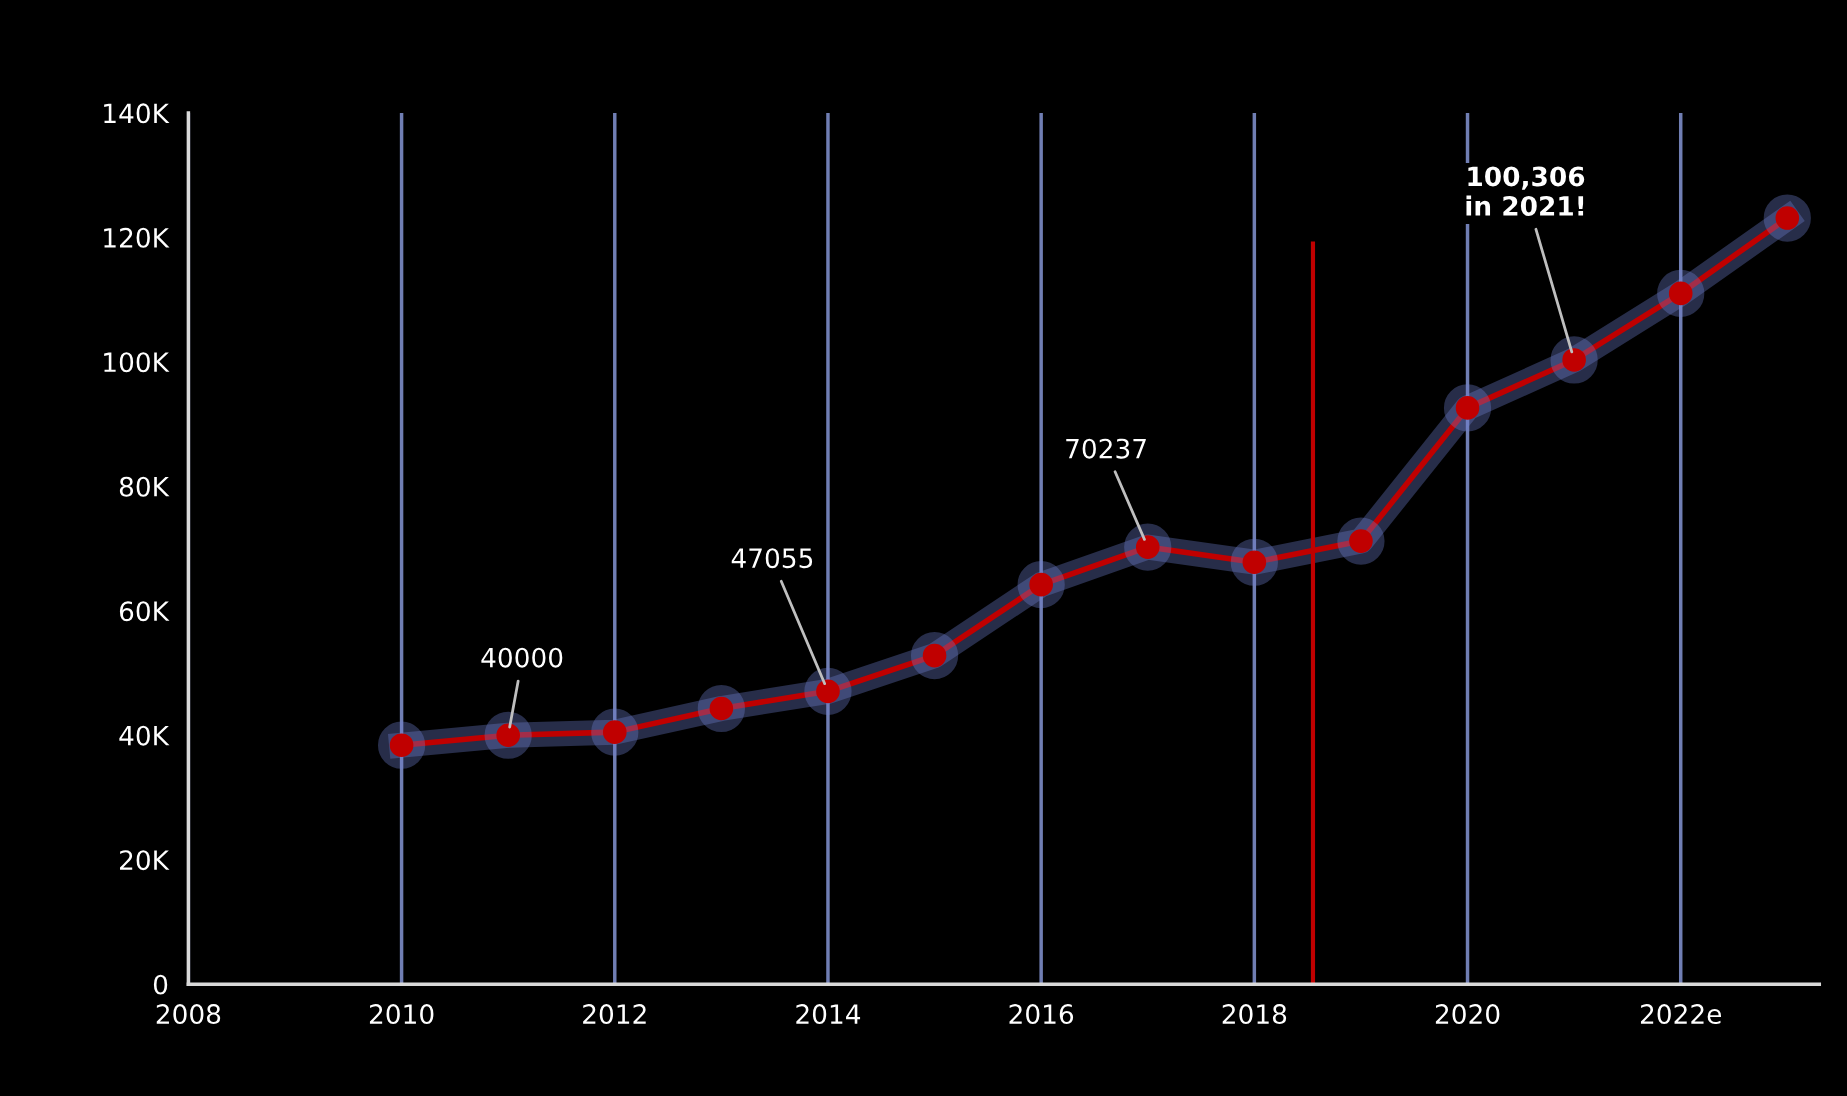  What do you see at coordinates (401, 1014) in the screenshot?
I see `x-tick-label: 2010` at bounding box center [401, 1014].